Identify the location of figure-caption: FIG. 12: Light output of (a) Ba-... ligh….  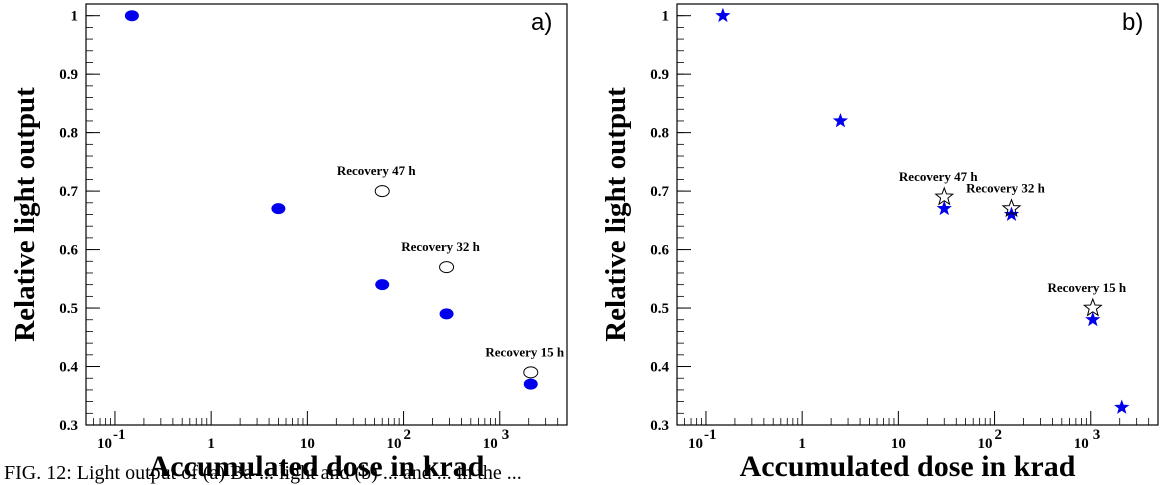
(263, 473).